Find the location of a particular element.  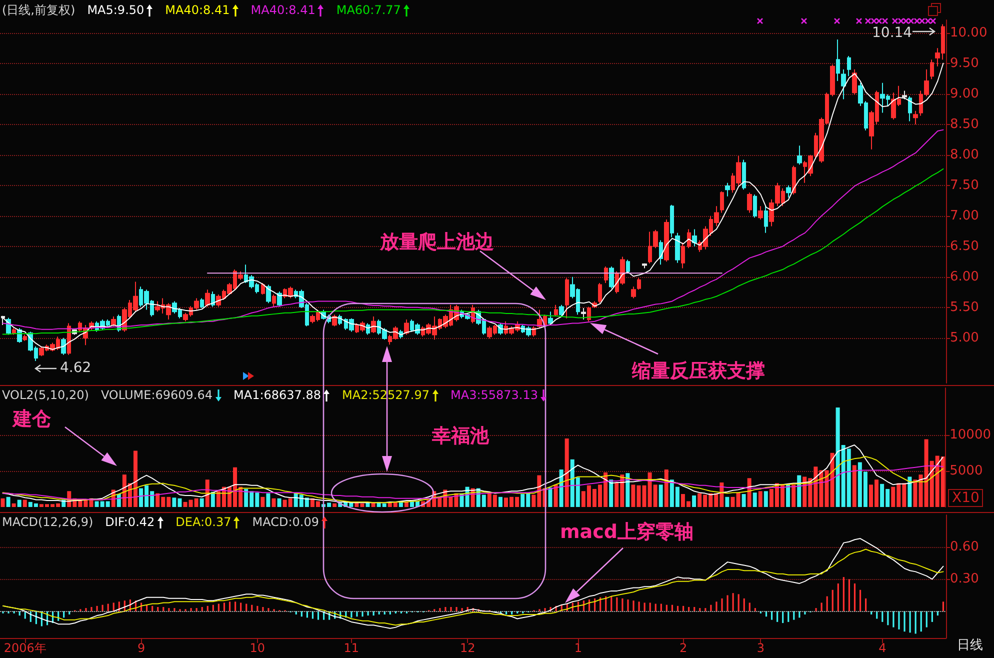

annotation: 10.14 is located at coordinates (892, 33).